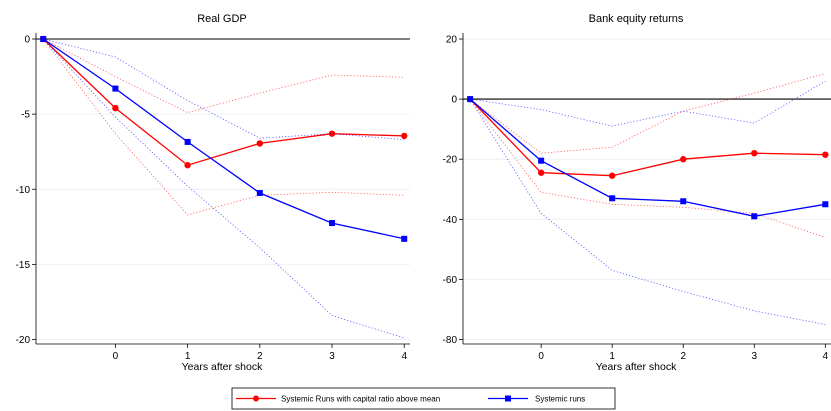  What do you see at coordinates (23, 265) in the screenshot?
I see `y-tick-label: -15` at bounding box center [23, 265].